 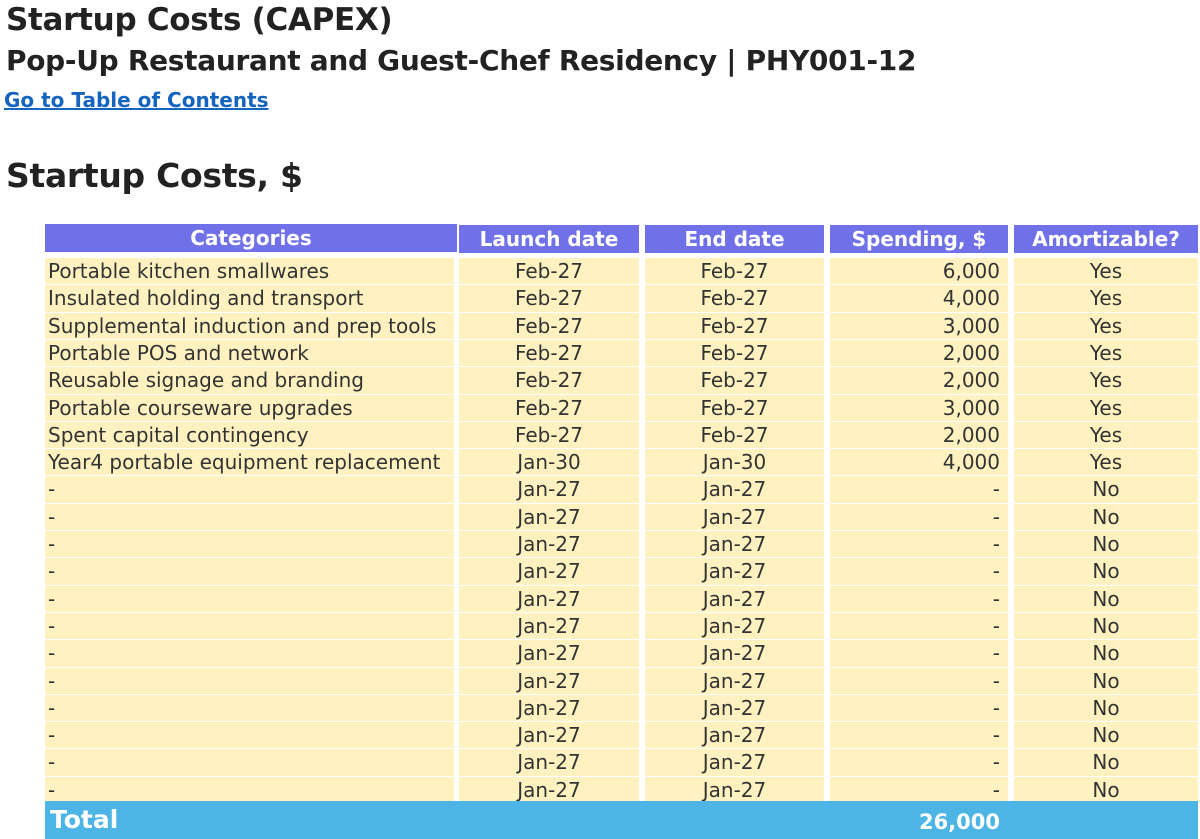 What do you see at coordinates (734, 239) in the screenshot?
I see `header-end-date: End date` at bounding box center [734, 239].